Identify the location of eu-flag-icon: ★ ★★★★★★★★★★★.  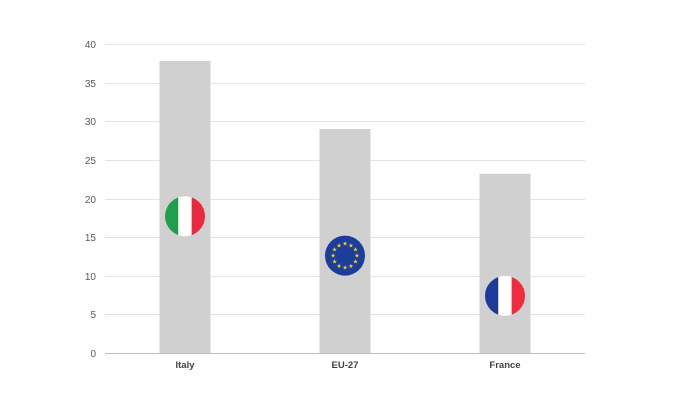
(345, 255).